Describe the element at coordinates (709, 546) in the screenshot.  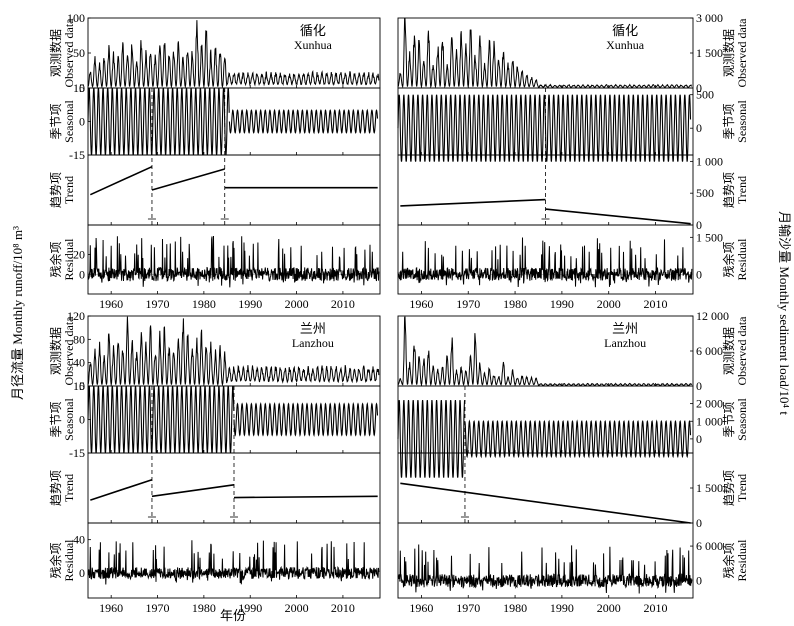
I see `y-tick-label: 6 000` at that location.